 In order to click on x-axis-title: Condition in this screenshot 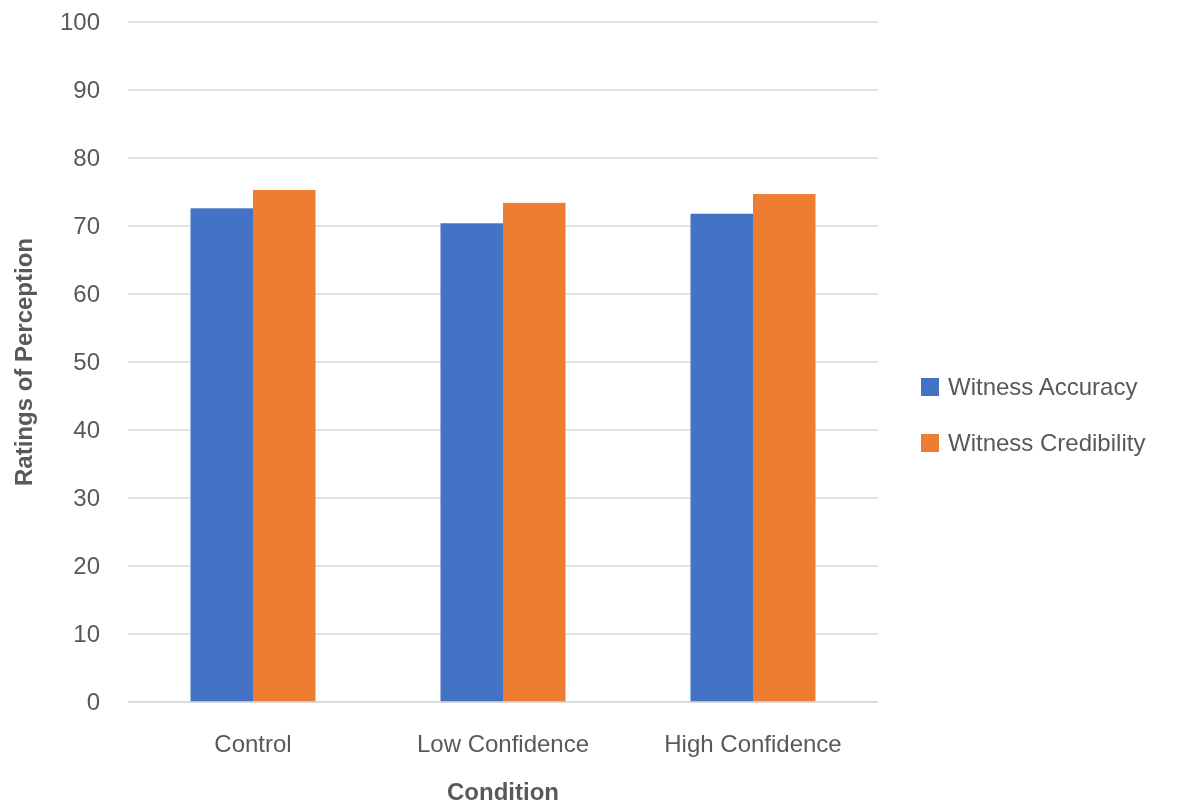, I will do `click(503, 791)`.